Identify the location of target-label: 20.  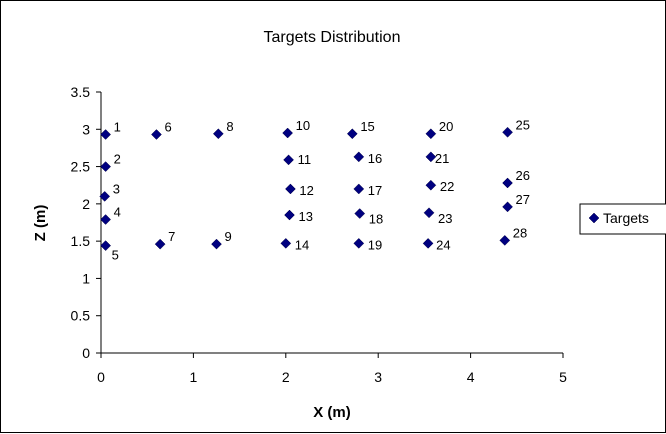
(446, 126).